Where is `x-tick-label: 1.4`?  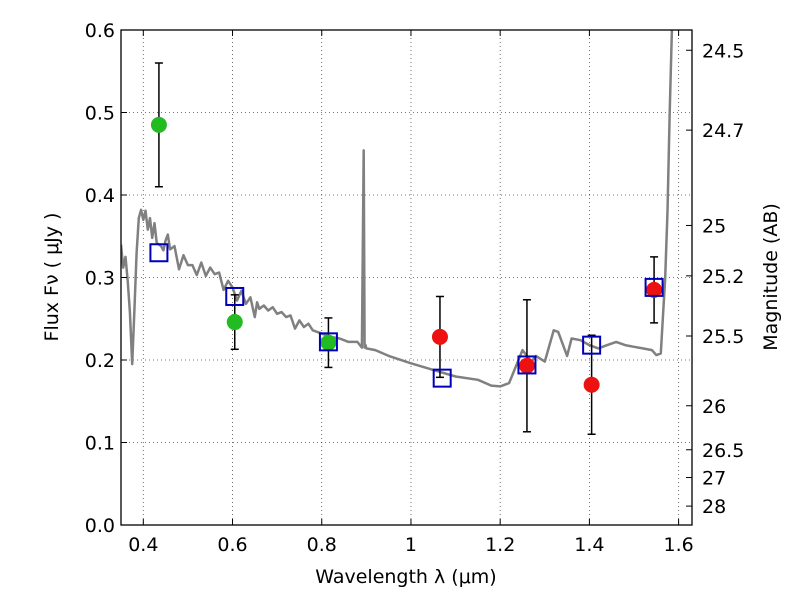 x-tick-label: 1.4 is located at coordinates (589, 545).